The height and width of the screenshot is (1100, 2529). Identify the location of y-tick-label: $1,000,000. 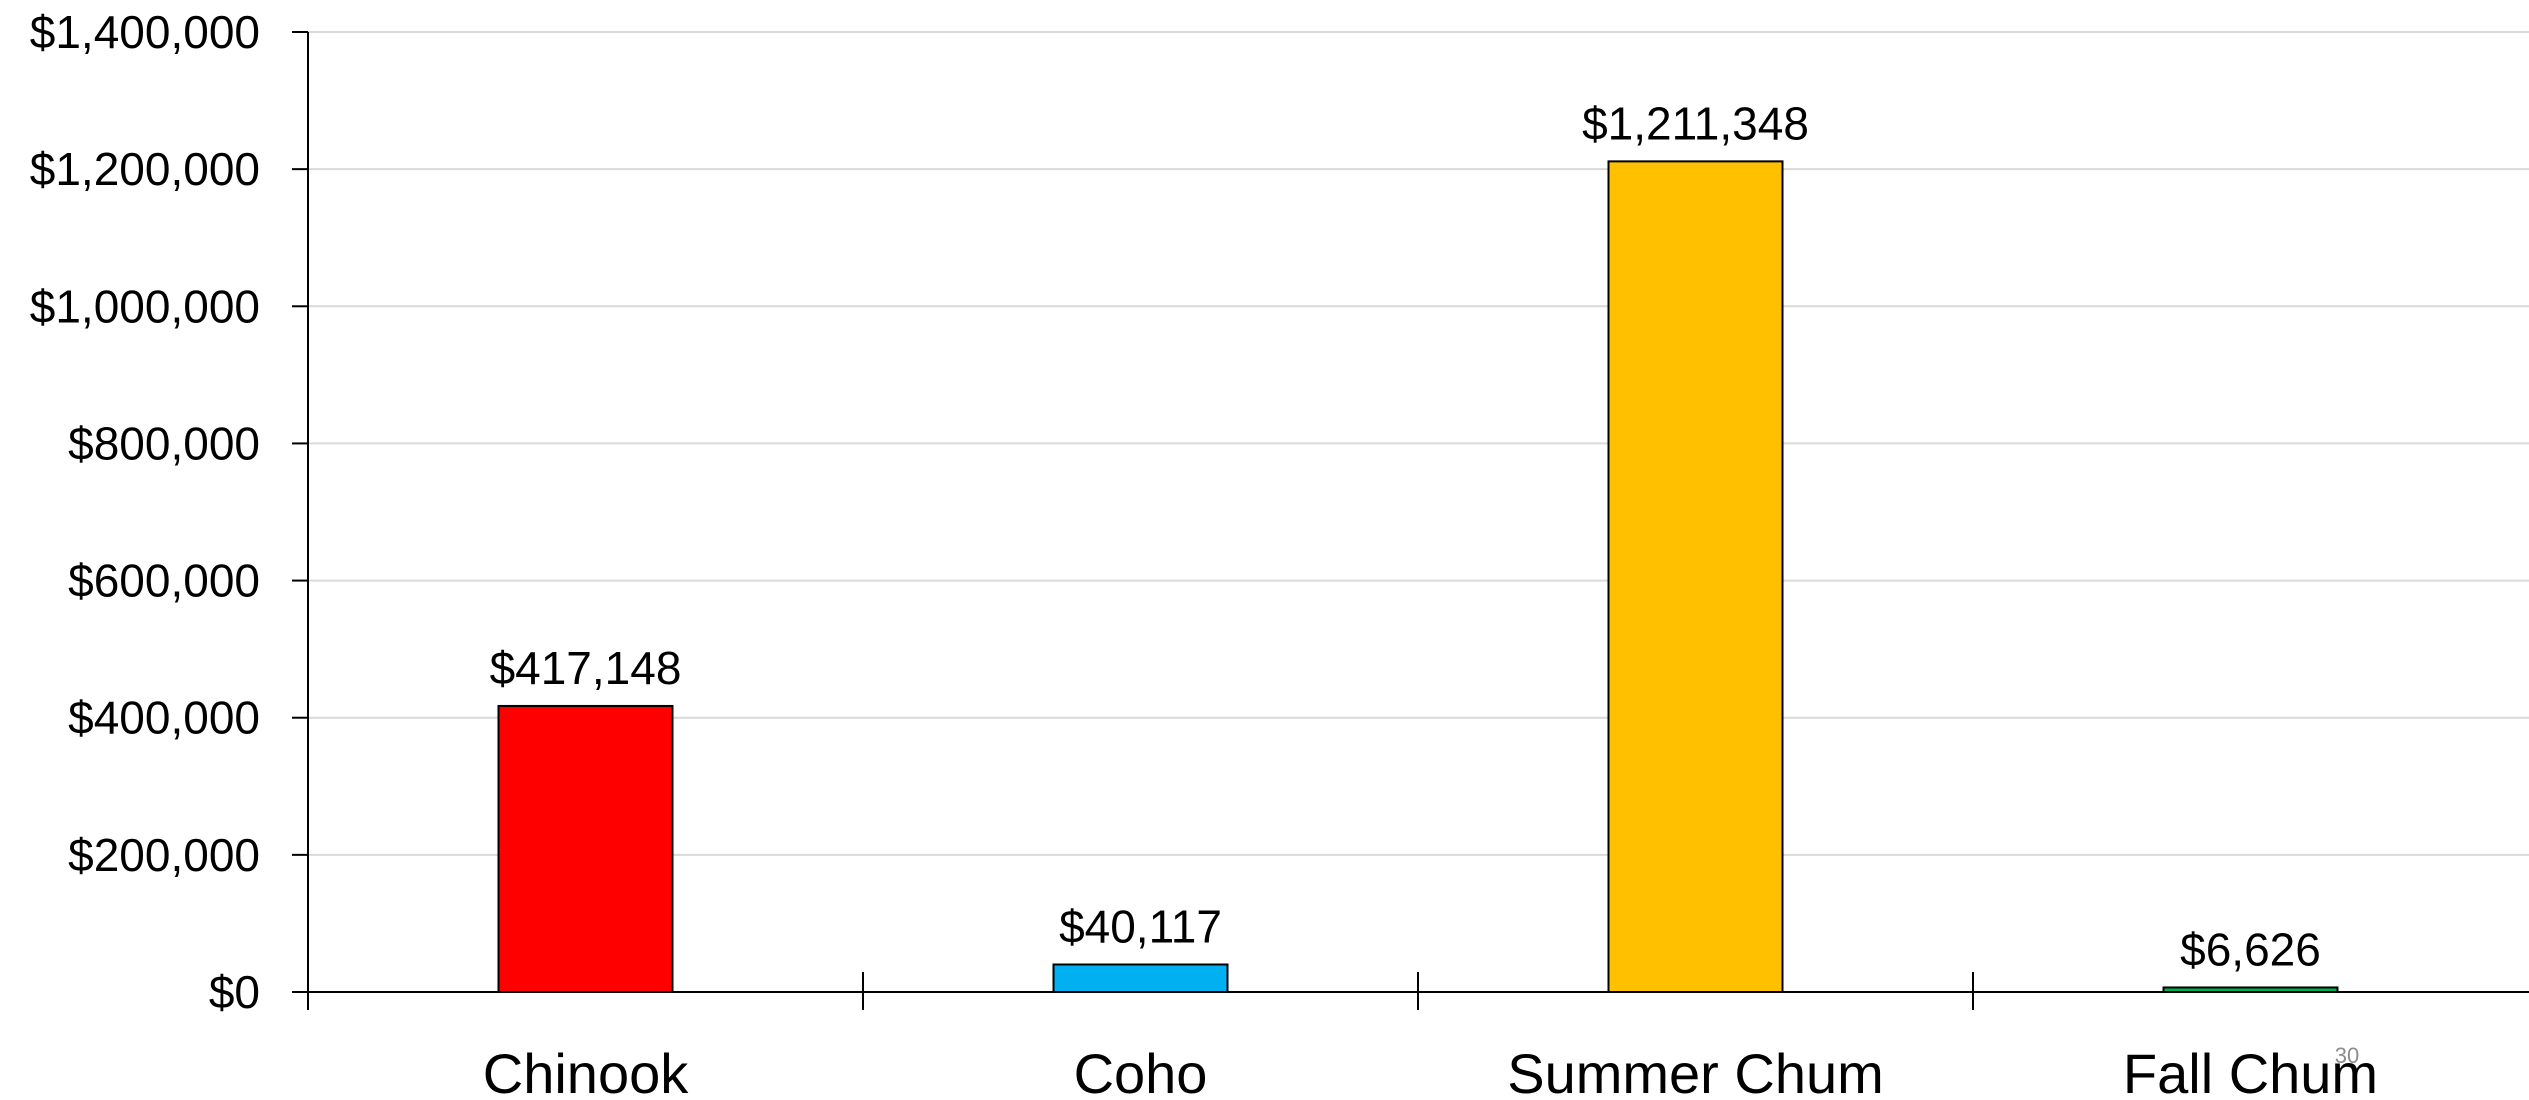
(145, 306).